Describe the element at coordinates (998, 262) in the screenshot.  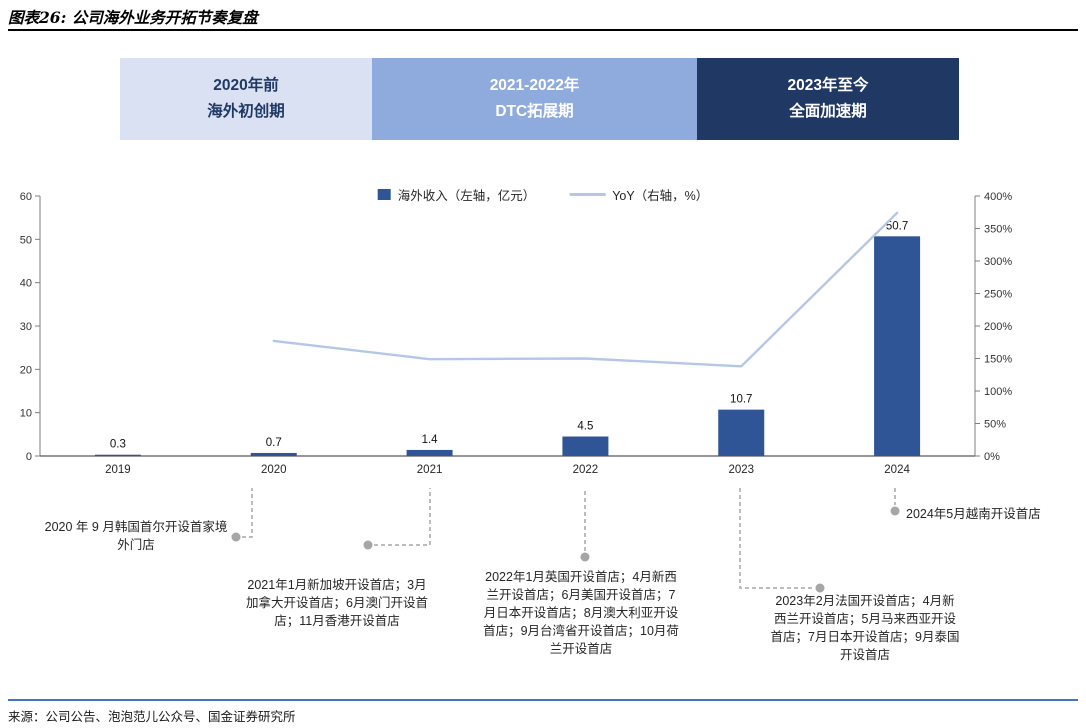
I see `right-axis-label: 300%` at that location.